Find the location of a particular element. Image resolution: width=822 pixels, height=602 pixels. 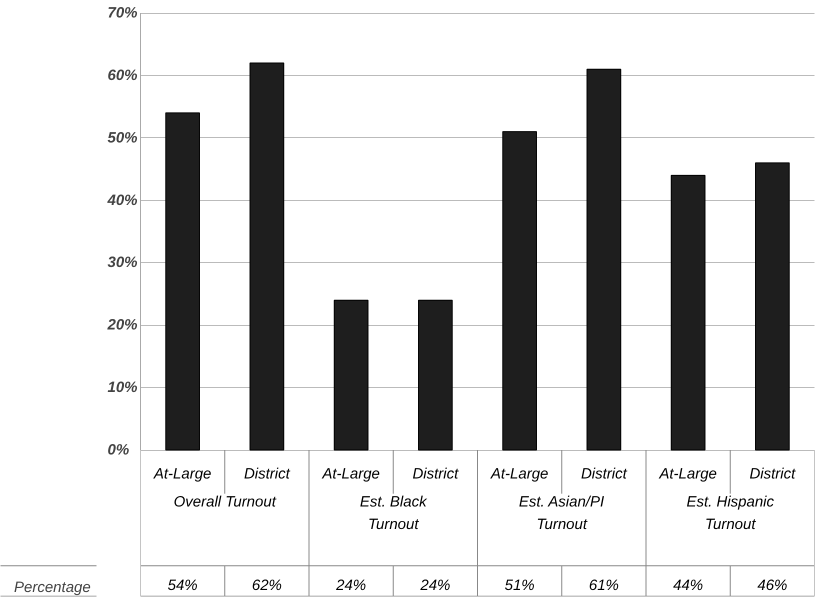

data-label: 44% is located at coordinates (688, 585).